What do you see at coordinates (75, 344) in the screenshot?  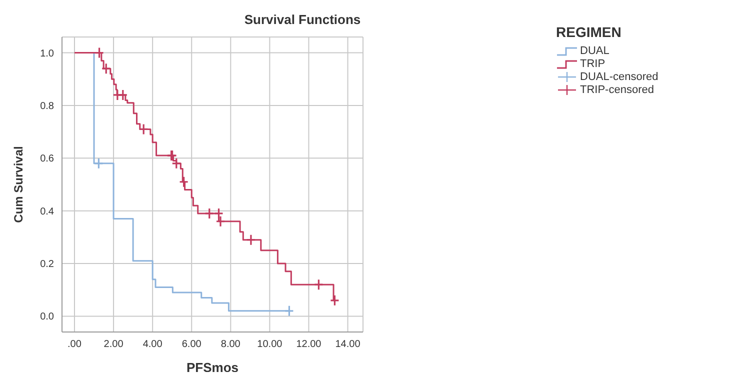 I see `x-tick-label: .00` at bounding box center [75, 344].